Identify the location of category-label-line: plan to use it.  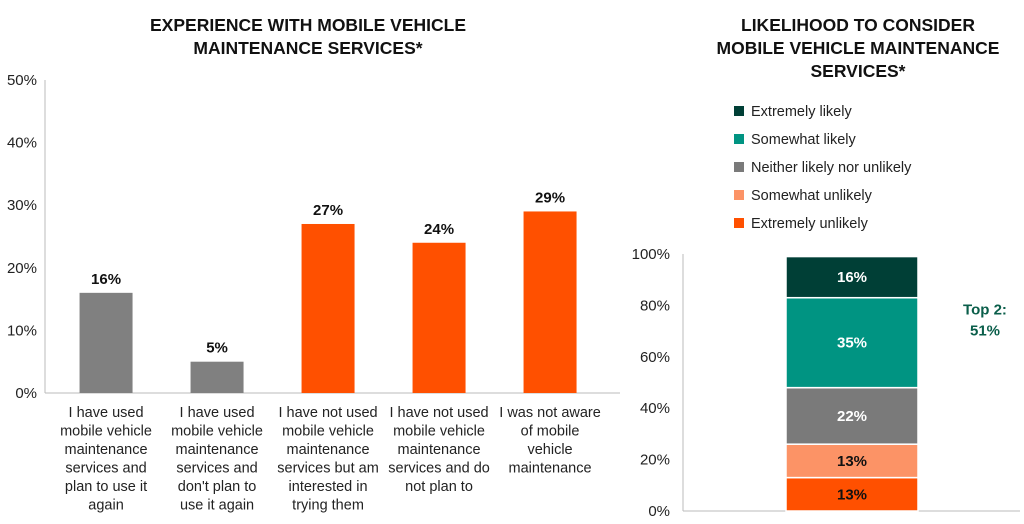
(106, 487).